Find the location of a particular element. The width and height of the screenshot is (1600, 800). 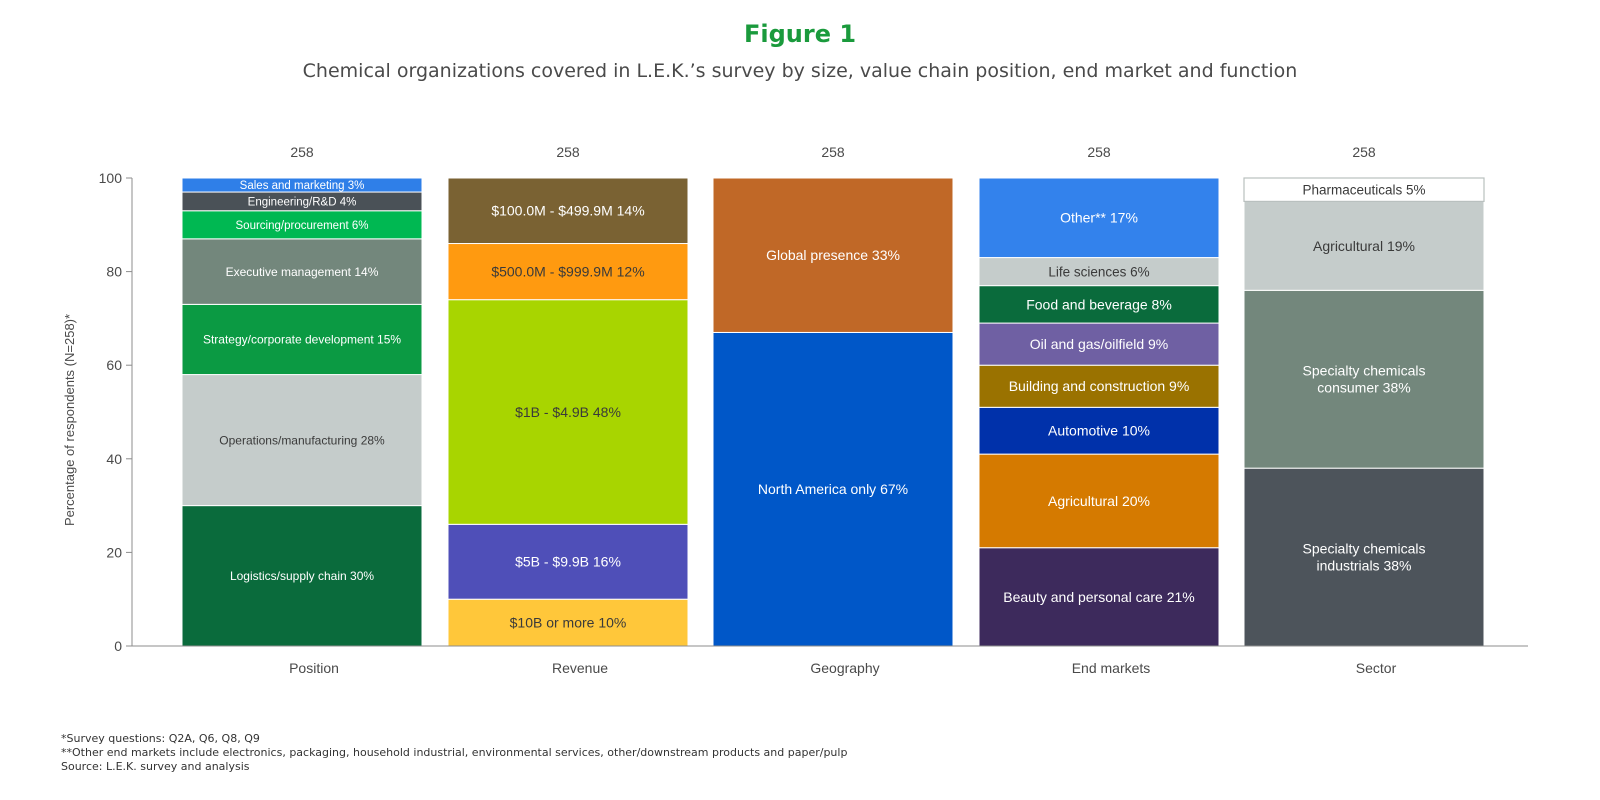

bar-segment-label: Automotive 10% is located at coordinates (1099, 431).